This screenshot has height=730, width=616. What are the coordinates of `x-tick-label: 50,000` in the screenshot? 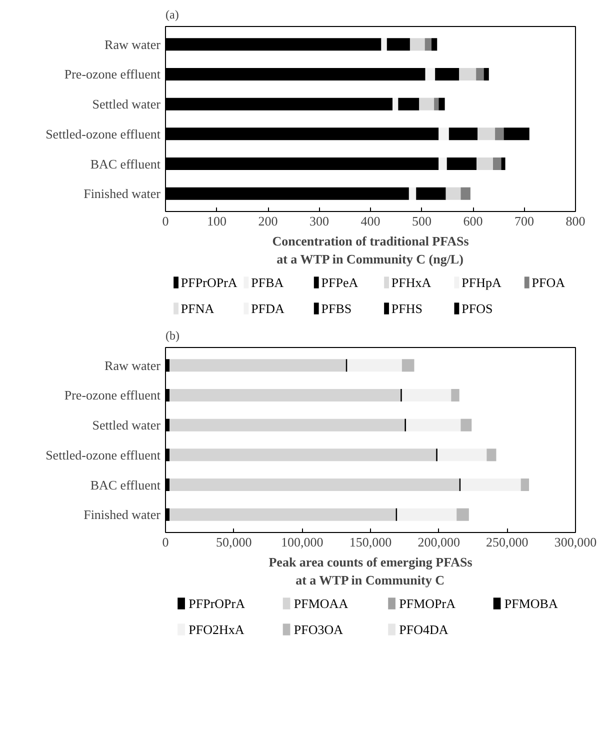 It's located at (234, 542).